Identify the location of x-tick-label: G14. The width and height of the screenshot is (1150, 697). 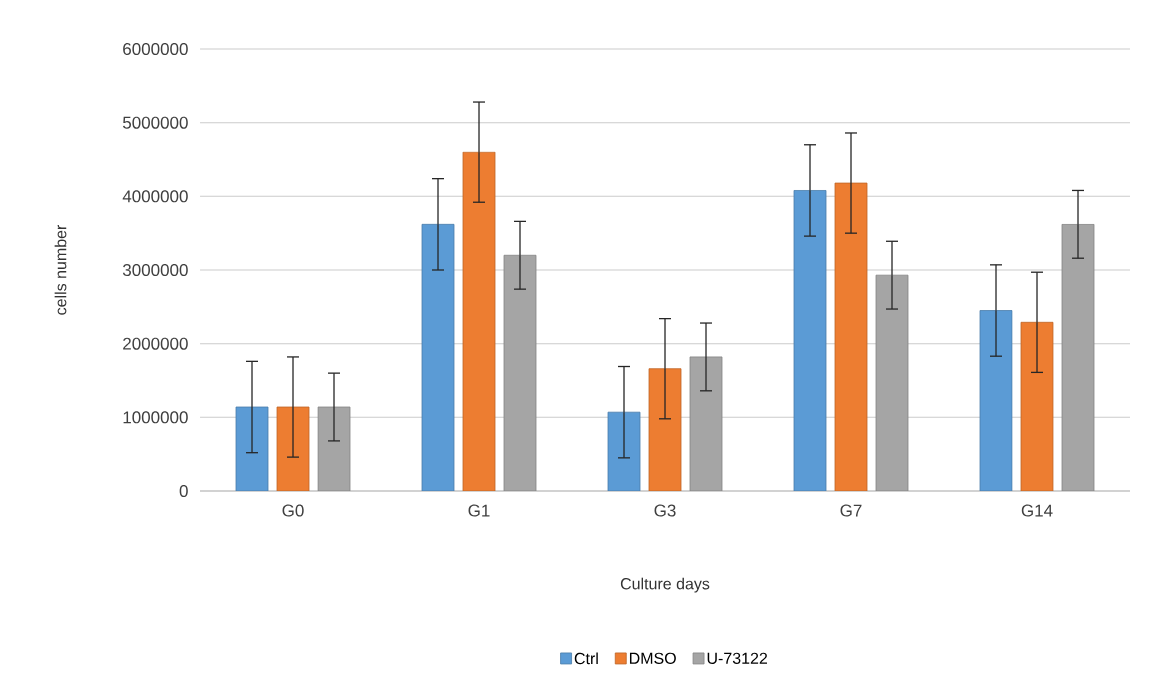
(1037, 510).